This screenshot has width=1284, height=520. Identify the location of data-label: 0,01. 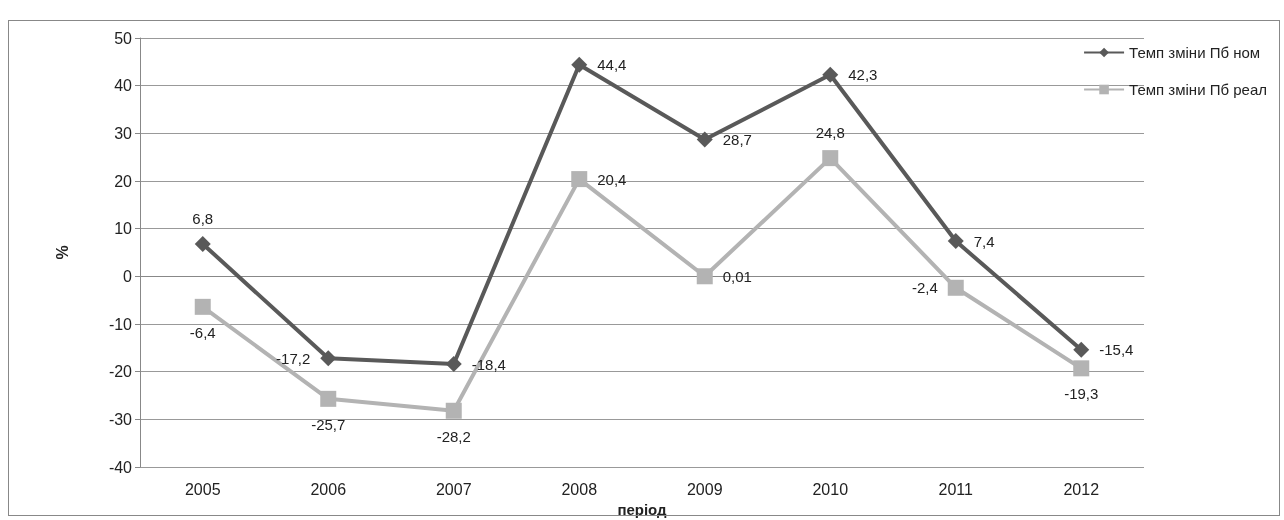
(737, 276).